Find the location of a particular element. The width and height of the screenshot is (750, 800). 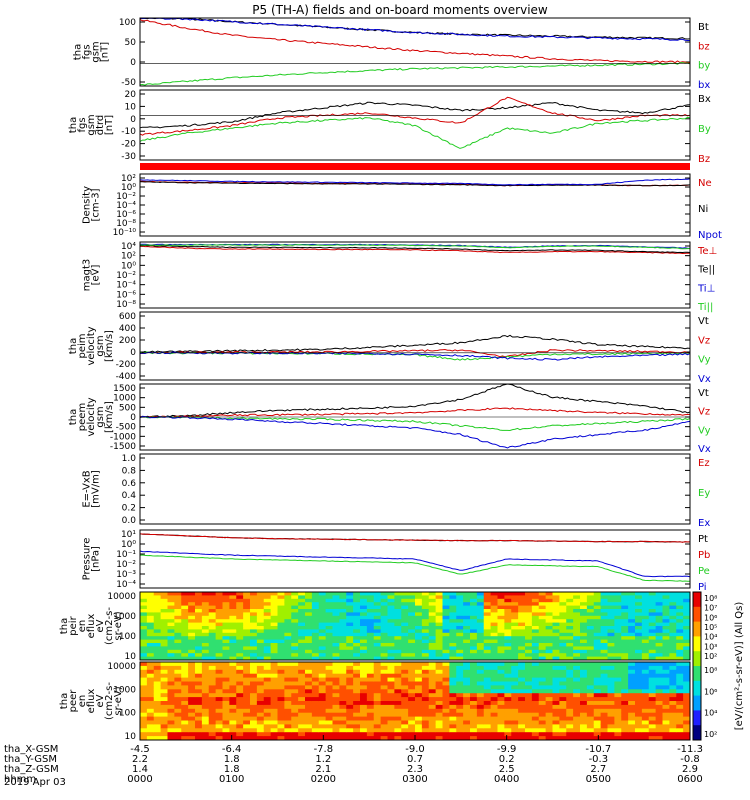

series-line-Pi is located at coordinates (415, 564).